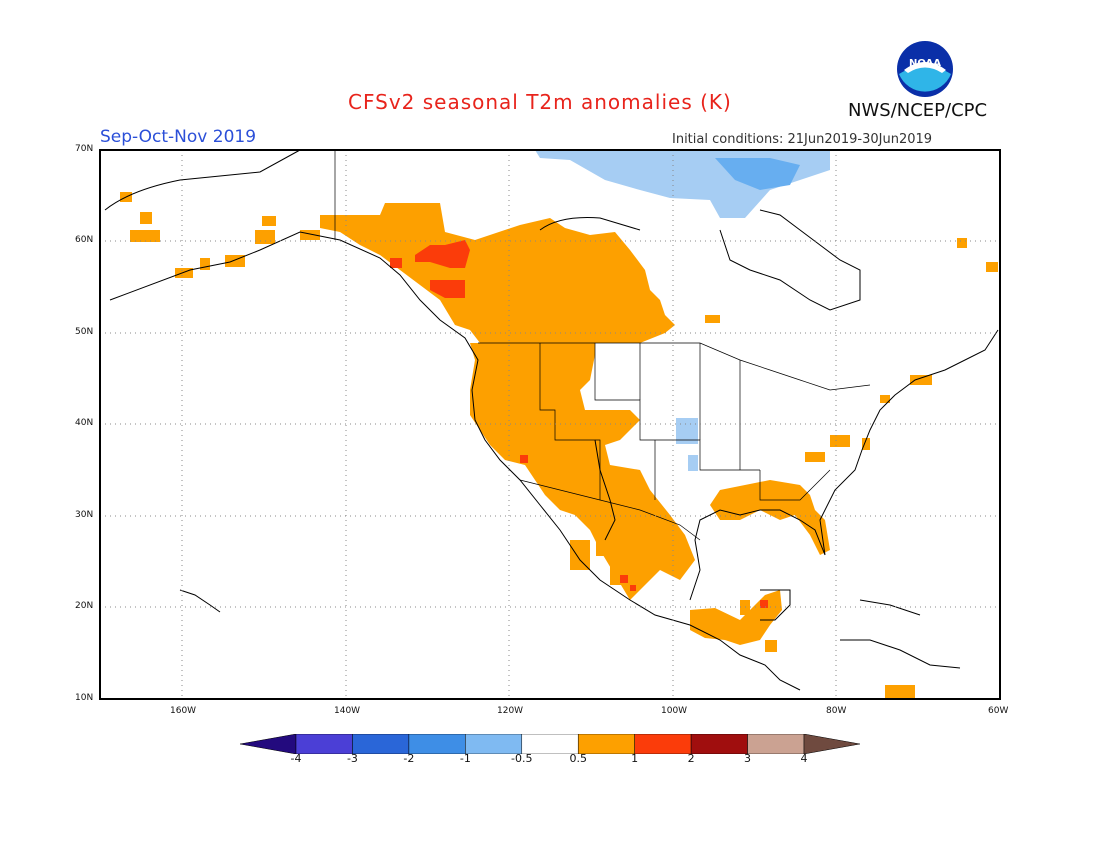 The width and height of the screenshot is (1100, 850). What do you see at coordinates (510, 711) in the screenshot?
I see `lon-label-120w: 120W` at bounding box center [510, 711].